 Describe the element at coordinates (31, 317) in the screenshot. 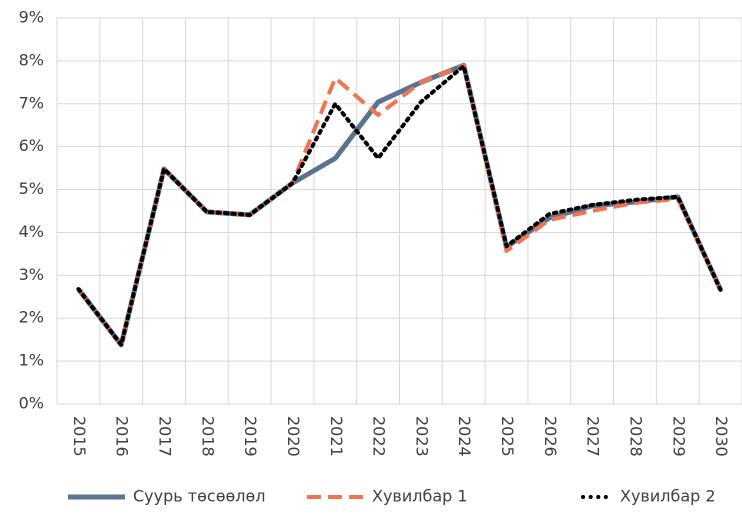

I see `y-tick-label: 2%` at that location.